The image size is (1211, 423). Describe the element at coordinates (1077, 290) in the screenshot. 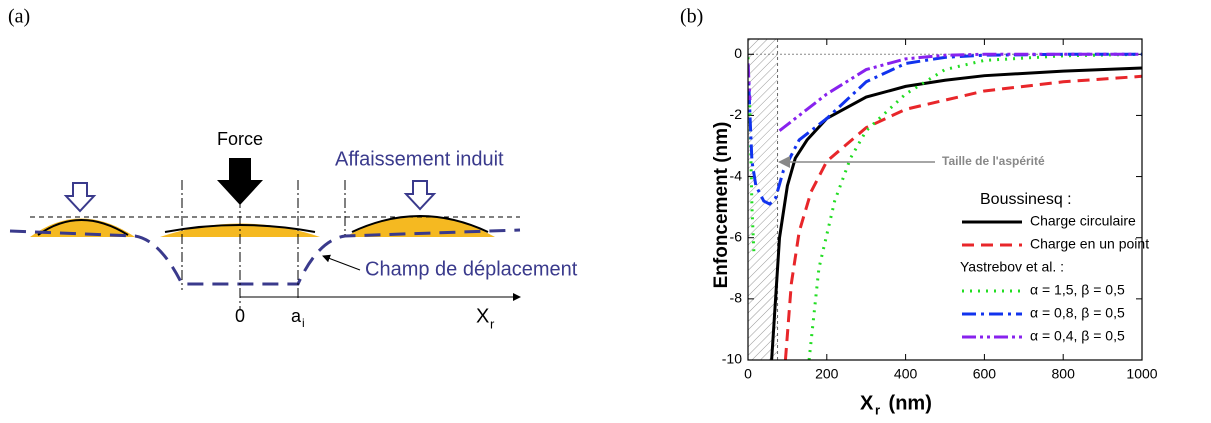

I see `legend-label: α = 1,5, β = 0,5` at that location.